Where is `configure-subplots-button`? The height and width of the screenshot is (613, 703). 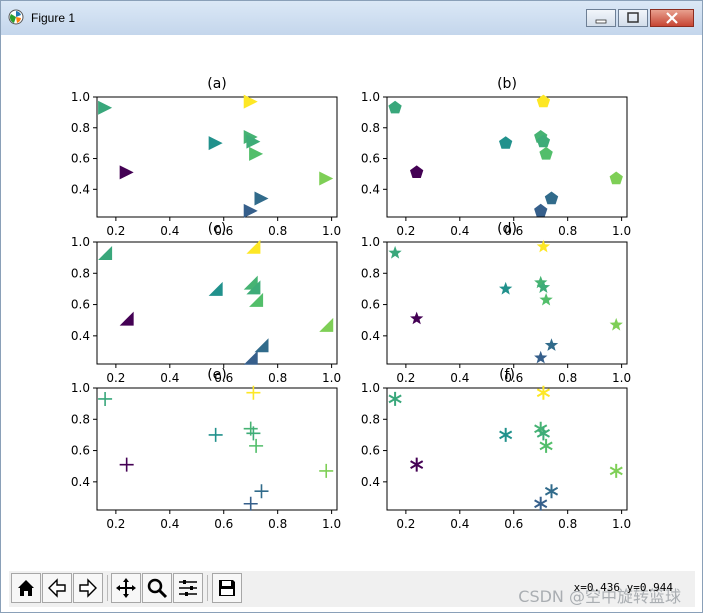
configure-subplots-button is located at coordinates (188, 588).